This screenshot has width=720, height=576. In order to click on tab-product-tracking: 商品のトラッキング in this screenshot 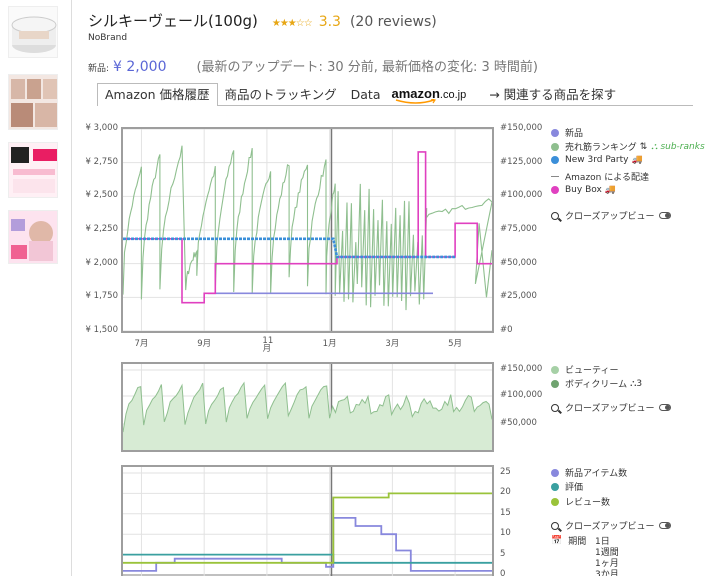, I will do `click(280, 94)`.